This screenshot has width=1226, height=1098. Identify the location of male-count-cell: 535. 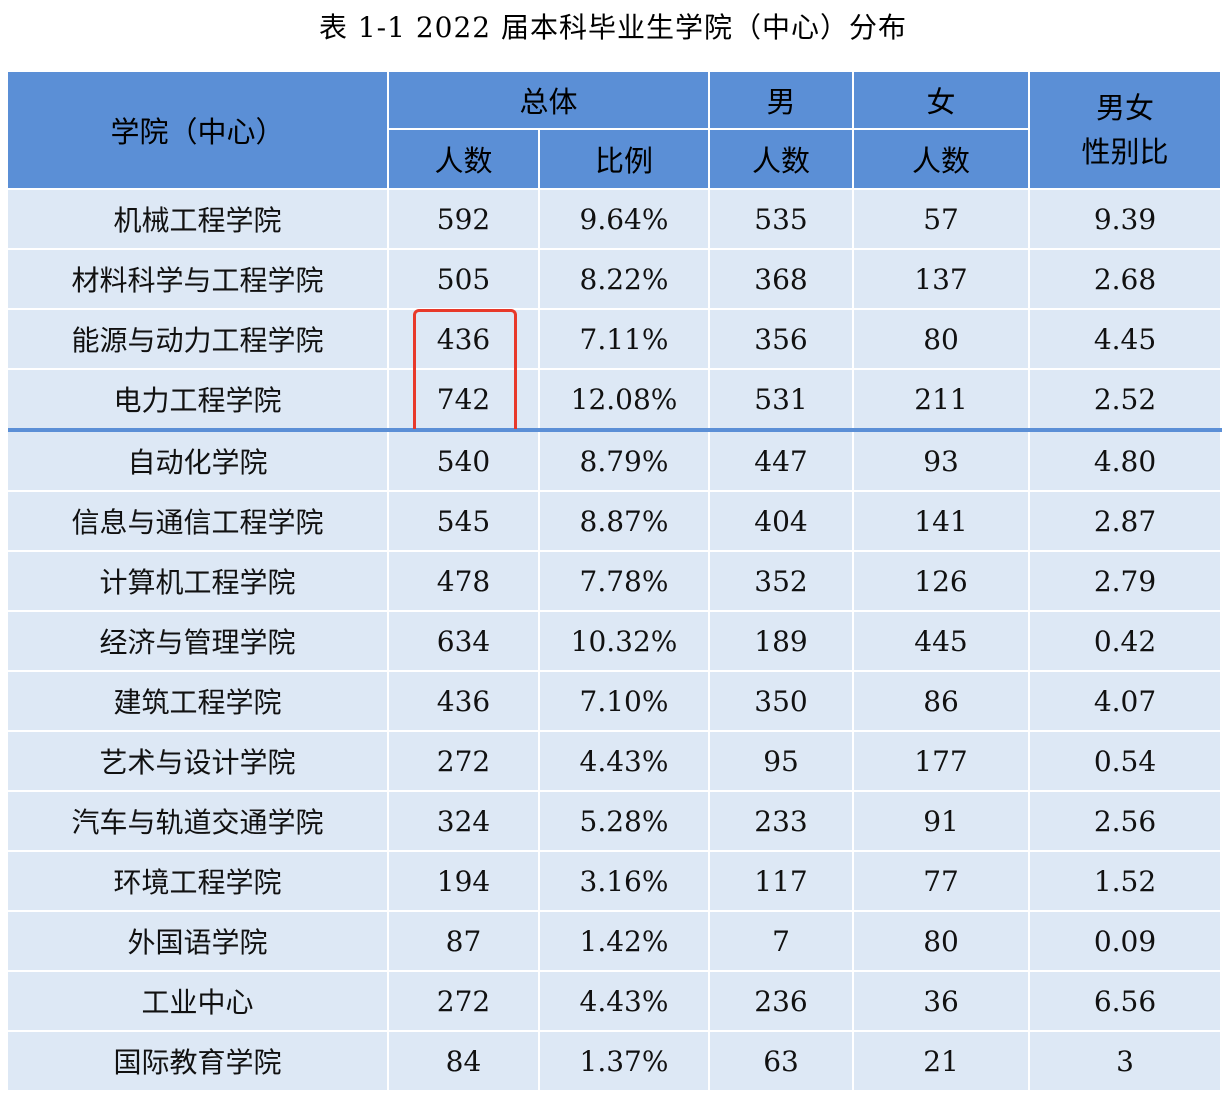
(782, 219).